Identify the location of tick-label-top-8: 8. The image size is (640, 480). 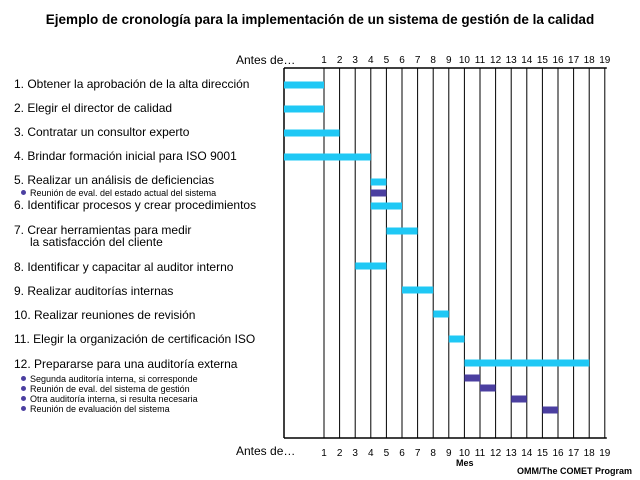
(433, 60).